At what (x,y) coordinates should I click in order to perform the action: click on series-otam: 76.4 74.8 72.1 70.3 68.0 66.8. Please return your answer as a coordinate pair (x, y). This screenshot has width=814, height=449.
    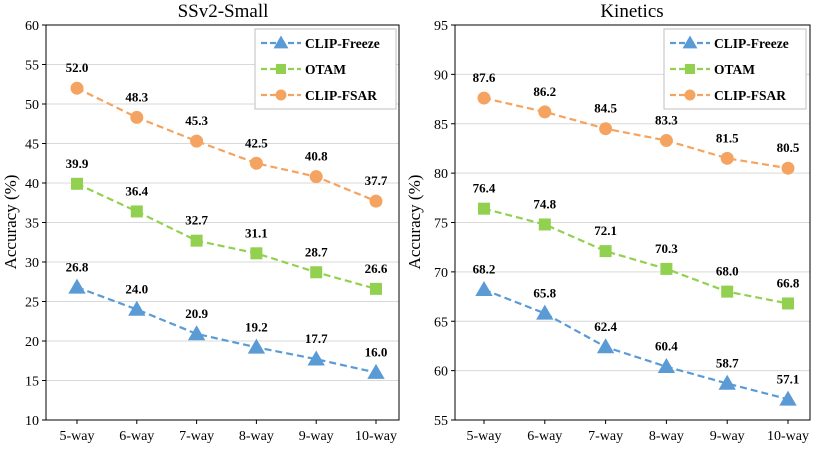
    Looking at the image, I should click on (636, 245).